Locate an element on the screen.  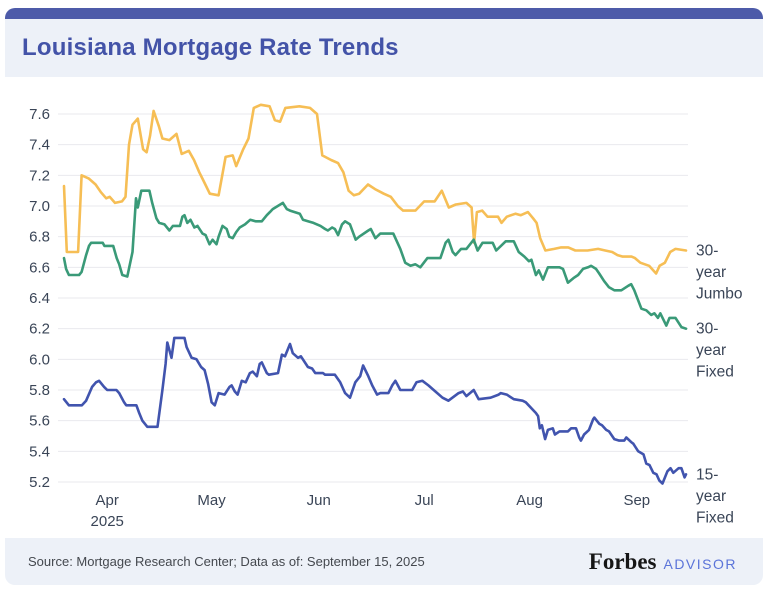
y-tick-label: 7.6 is located at coordinates (39, 114).